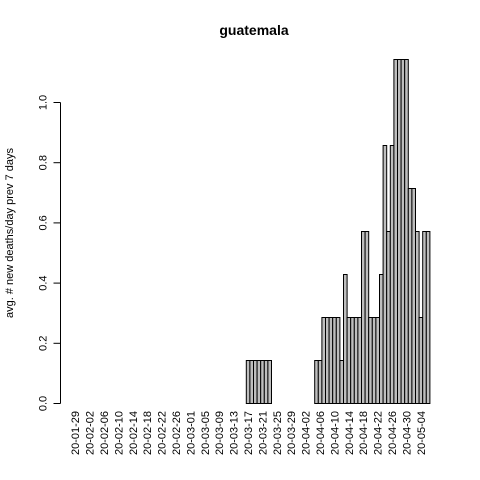 The height and width of the screenshot is (480, 480). I want to click on x-tick-label: 20-04-30, so click(407, 433).